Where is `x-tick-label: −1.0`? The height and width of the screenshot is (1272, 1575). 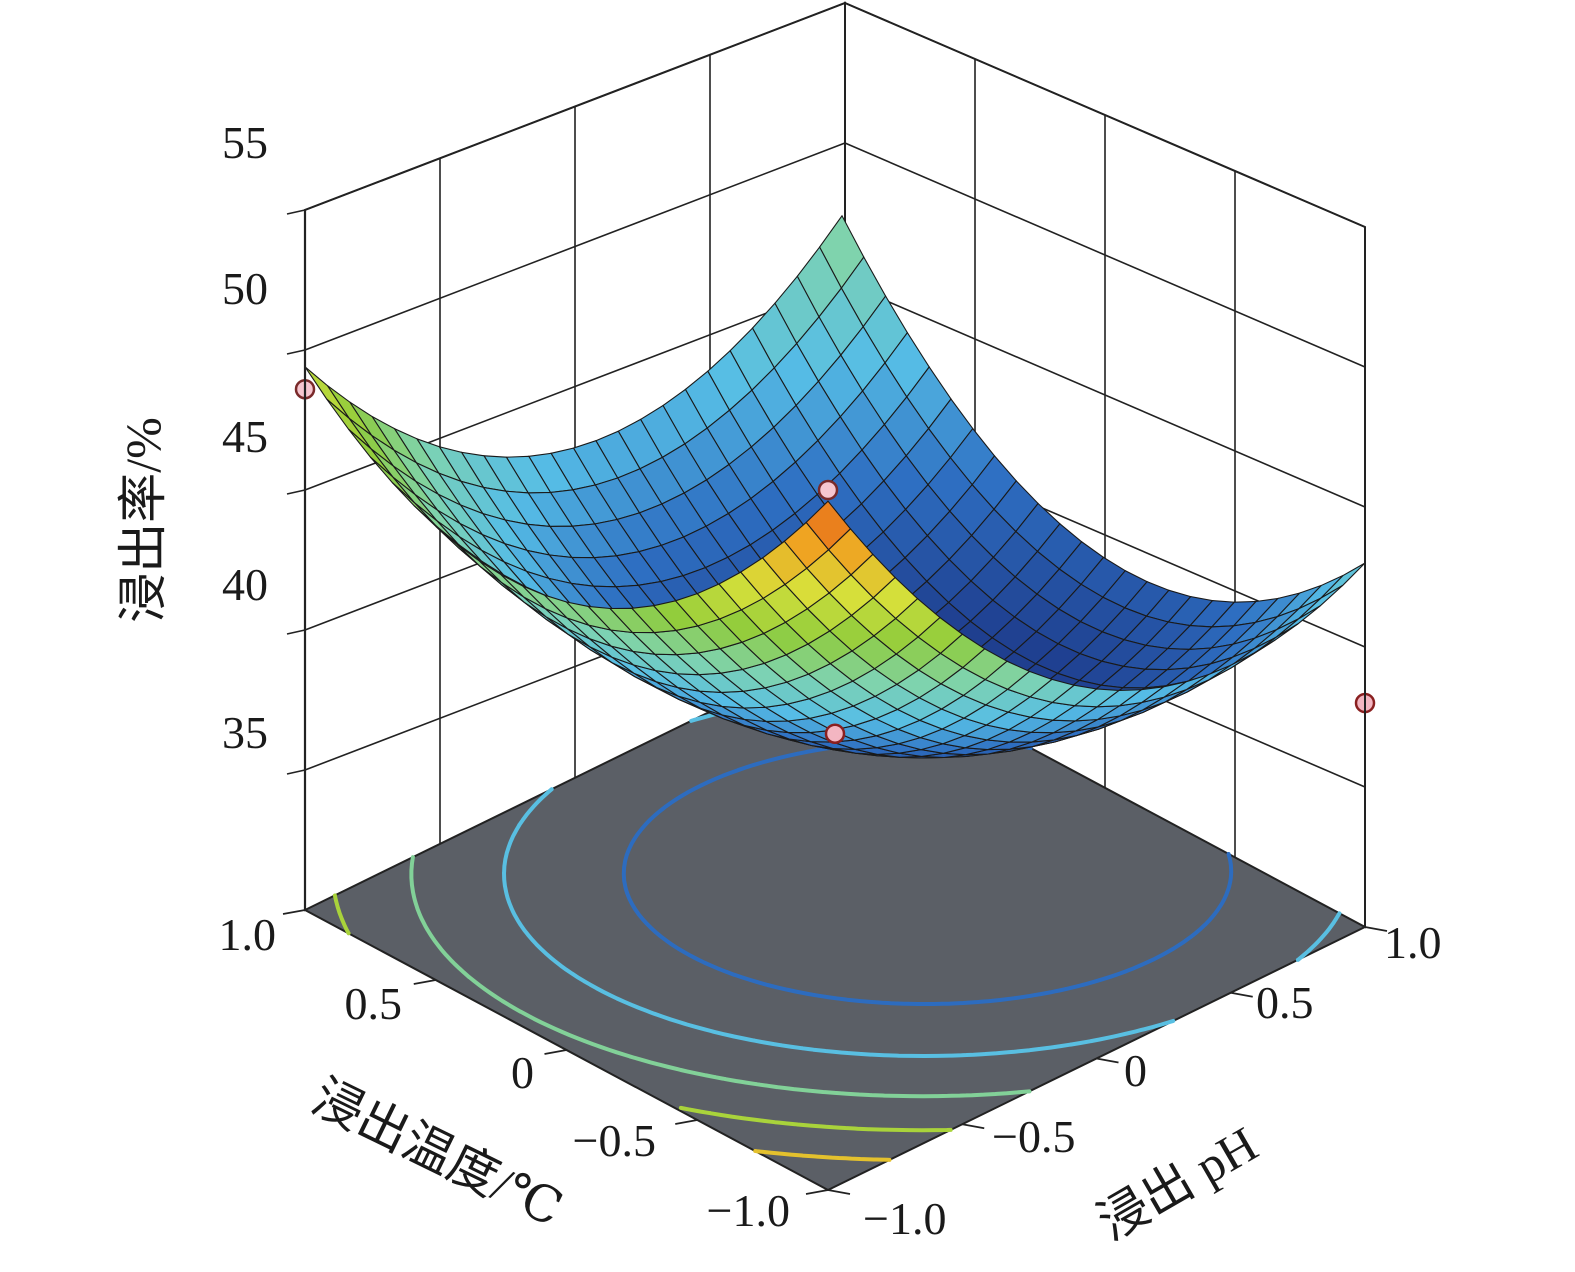
x-tick-label: −1.0 is located at coordinates (748, 1210).